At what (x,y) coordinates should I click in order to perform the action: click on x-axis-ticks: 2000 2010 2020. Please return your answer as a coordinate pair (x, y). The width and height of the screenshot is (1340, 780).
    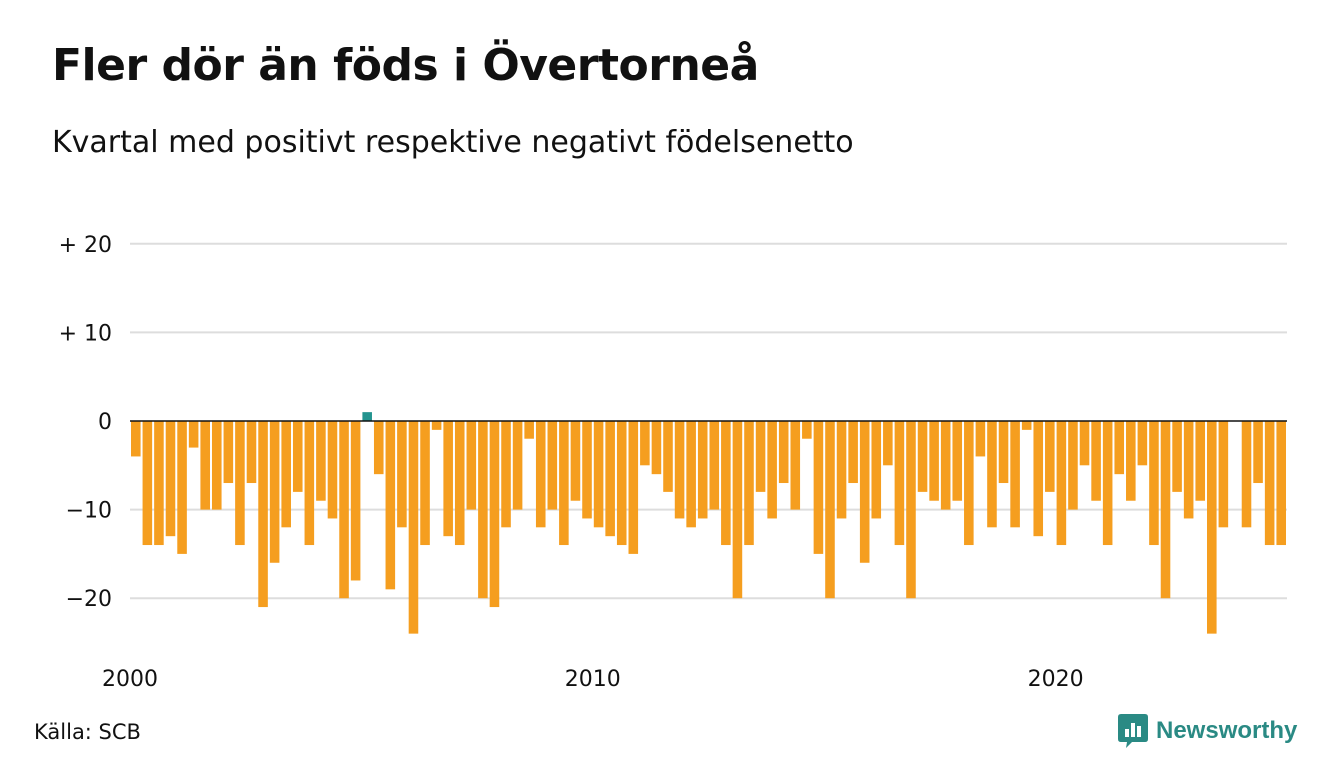
    Looking at the image, I should click on (593, 679).